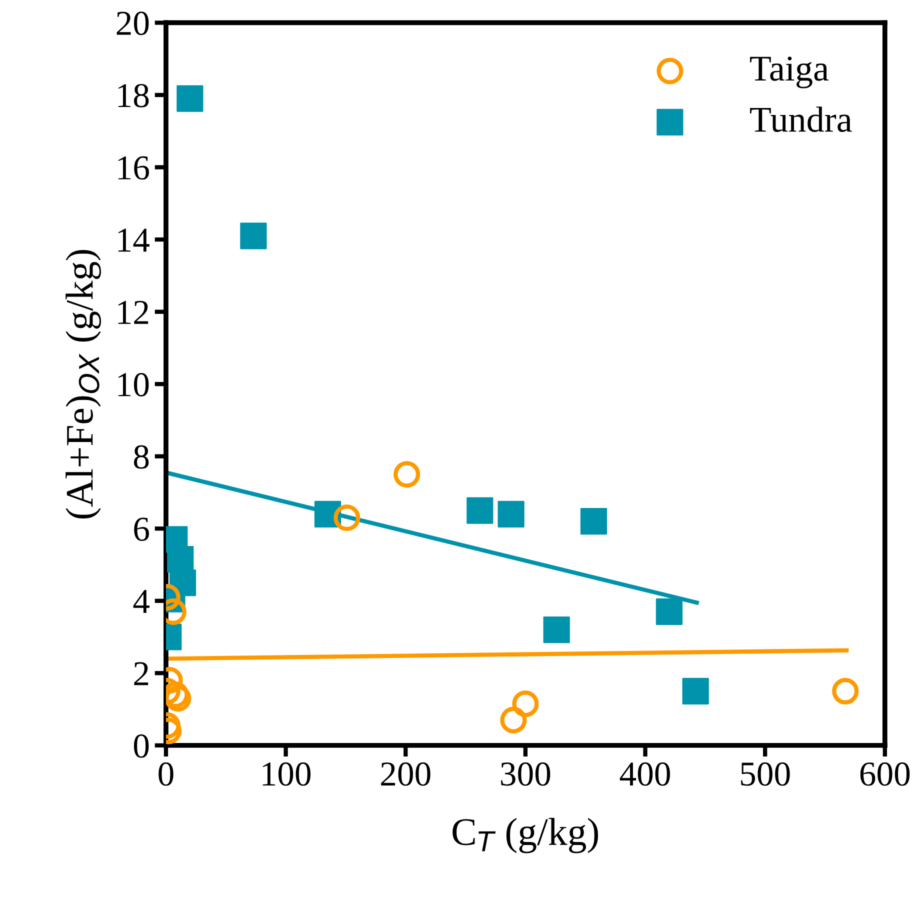  What do you see at coordinates (141, 529) in the screenshot?
I see `y-tick-label: 6` at bounding box center [141, 529].